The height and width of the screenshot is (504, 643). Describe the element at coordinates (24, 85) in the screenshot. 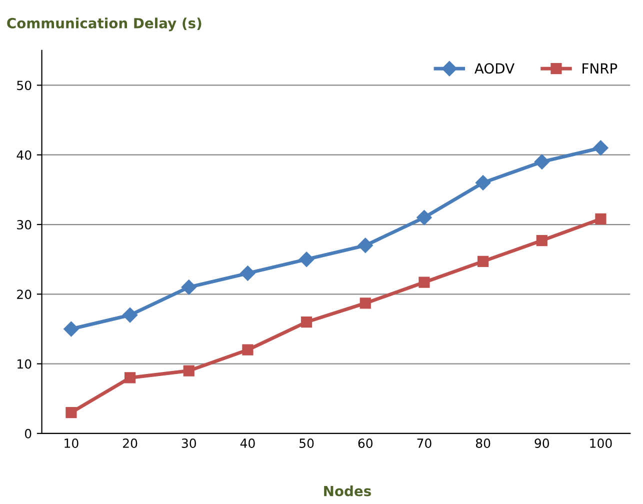

I see `y-tick-label: 50` at that location.